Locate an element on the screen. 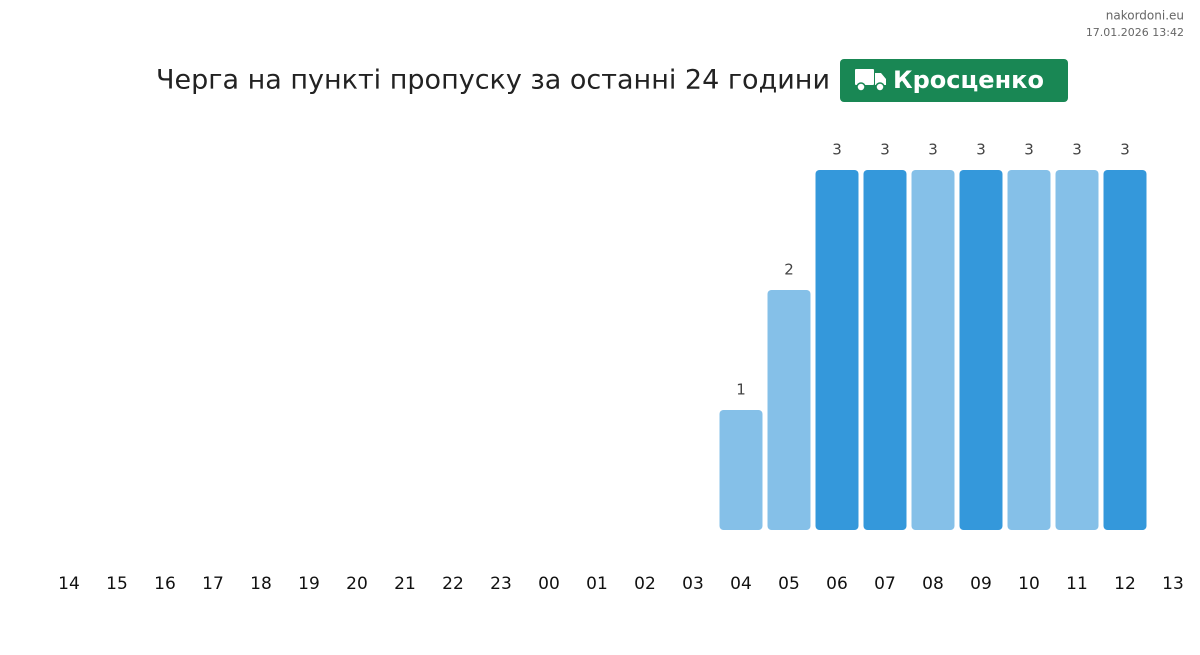 The height and width of the screenshot is (655, 1200). x-tick-label: 19 is located at coordinates (309, 584).